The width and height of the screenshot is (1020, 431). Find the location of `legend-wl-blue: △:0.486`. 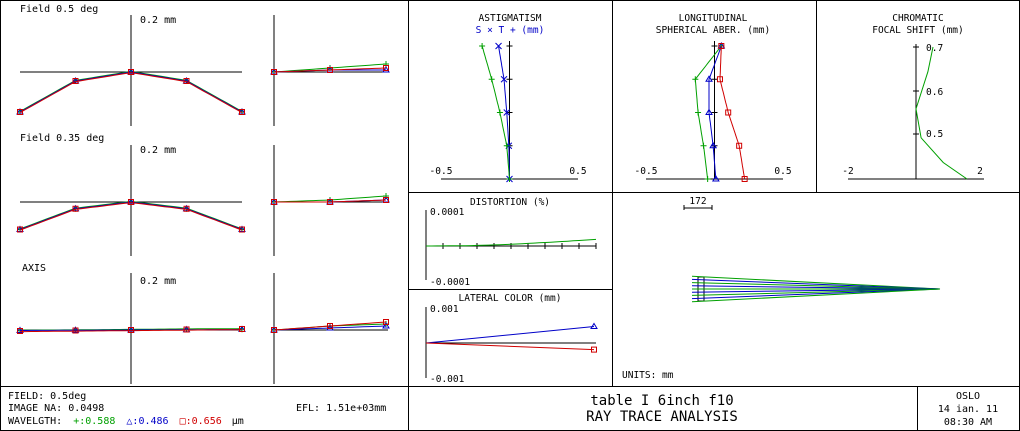

legend-wl-blue: △:0.486 is located at coordinates (147, 421).